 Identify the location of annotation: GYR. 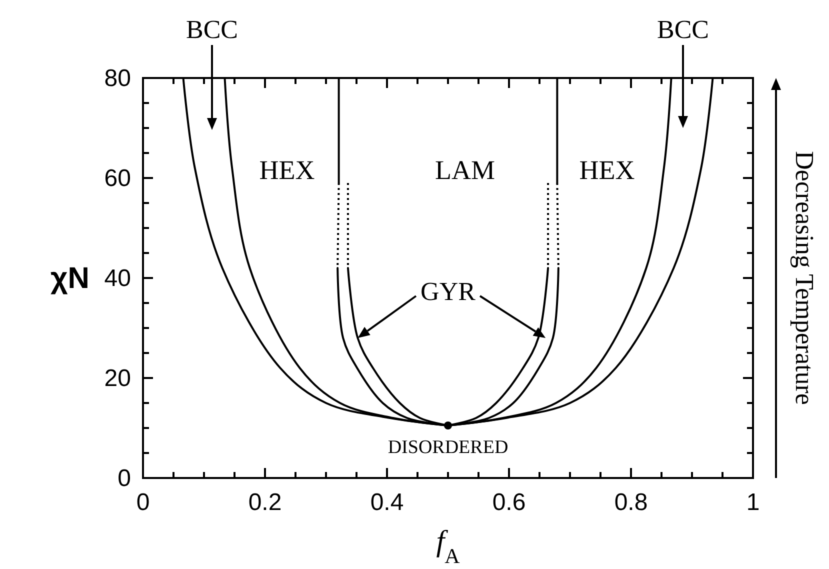
(448, 291).